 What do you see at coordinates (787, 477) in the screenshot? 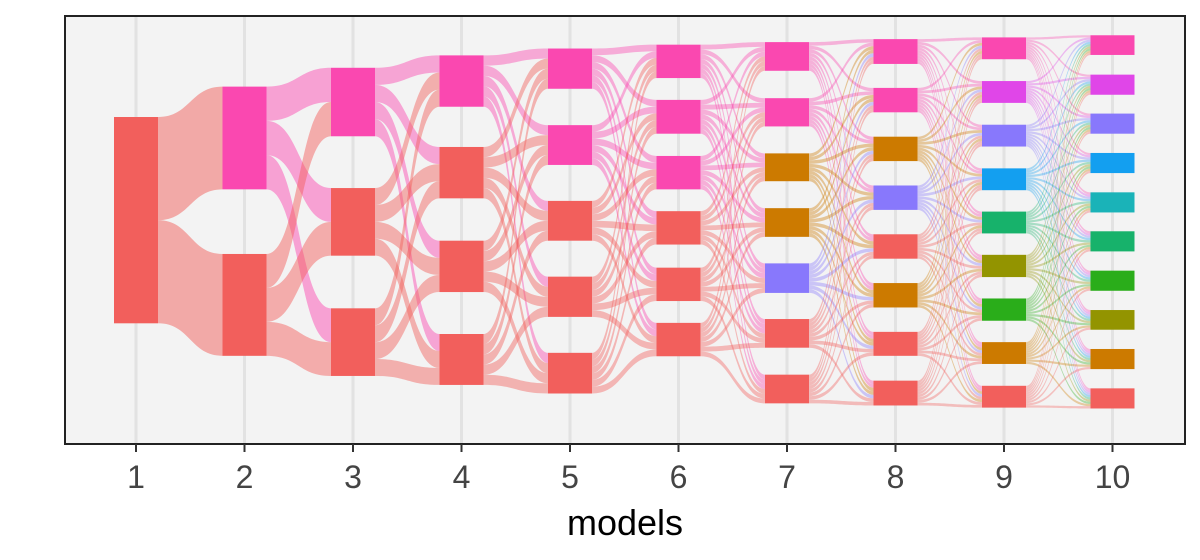
I see `x-tick-label: 7` at bounding box center [787, 477].